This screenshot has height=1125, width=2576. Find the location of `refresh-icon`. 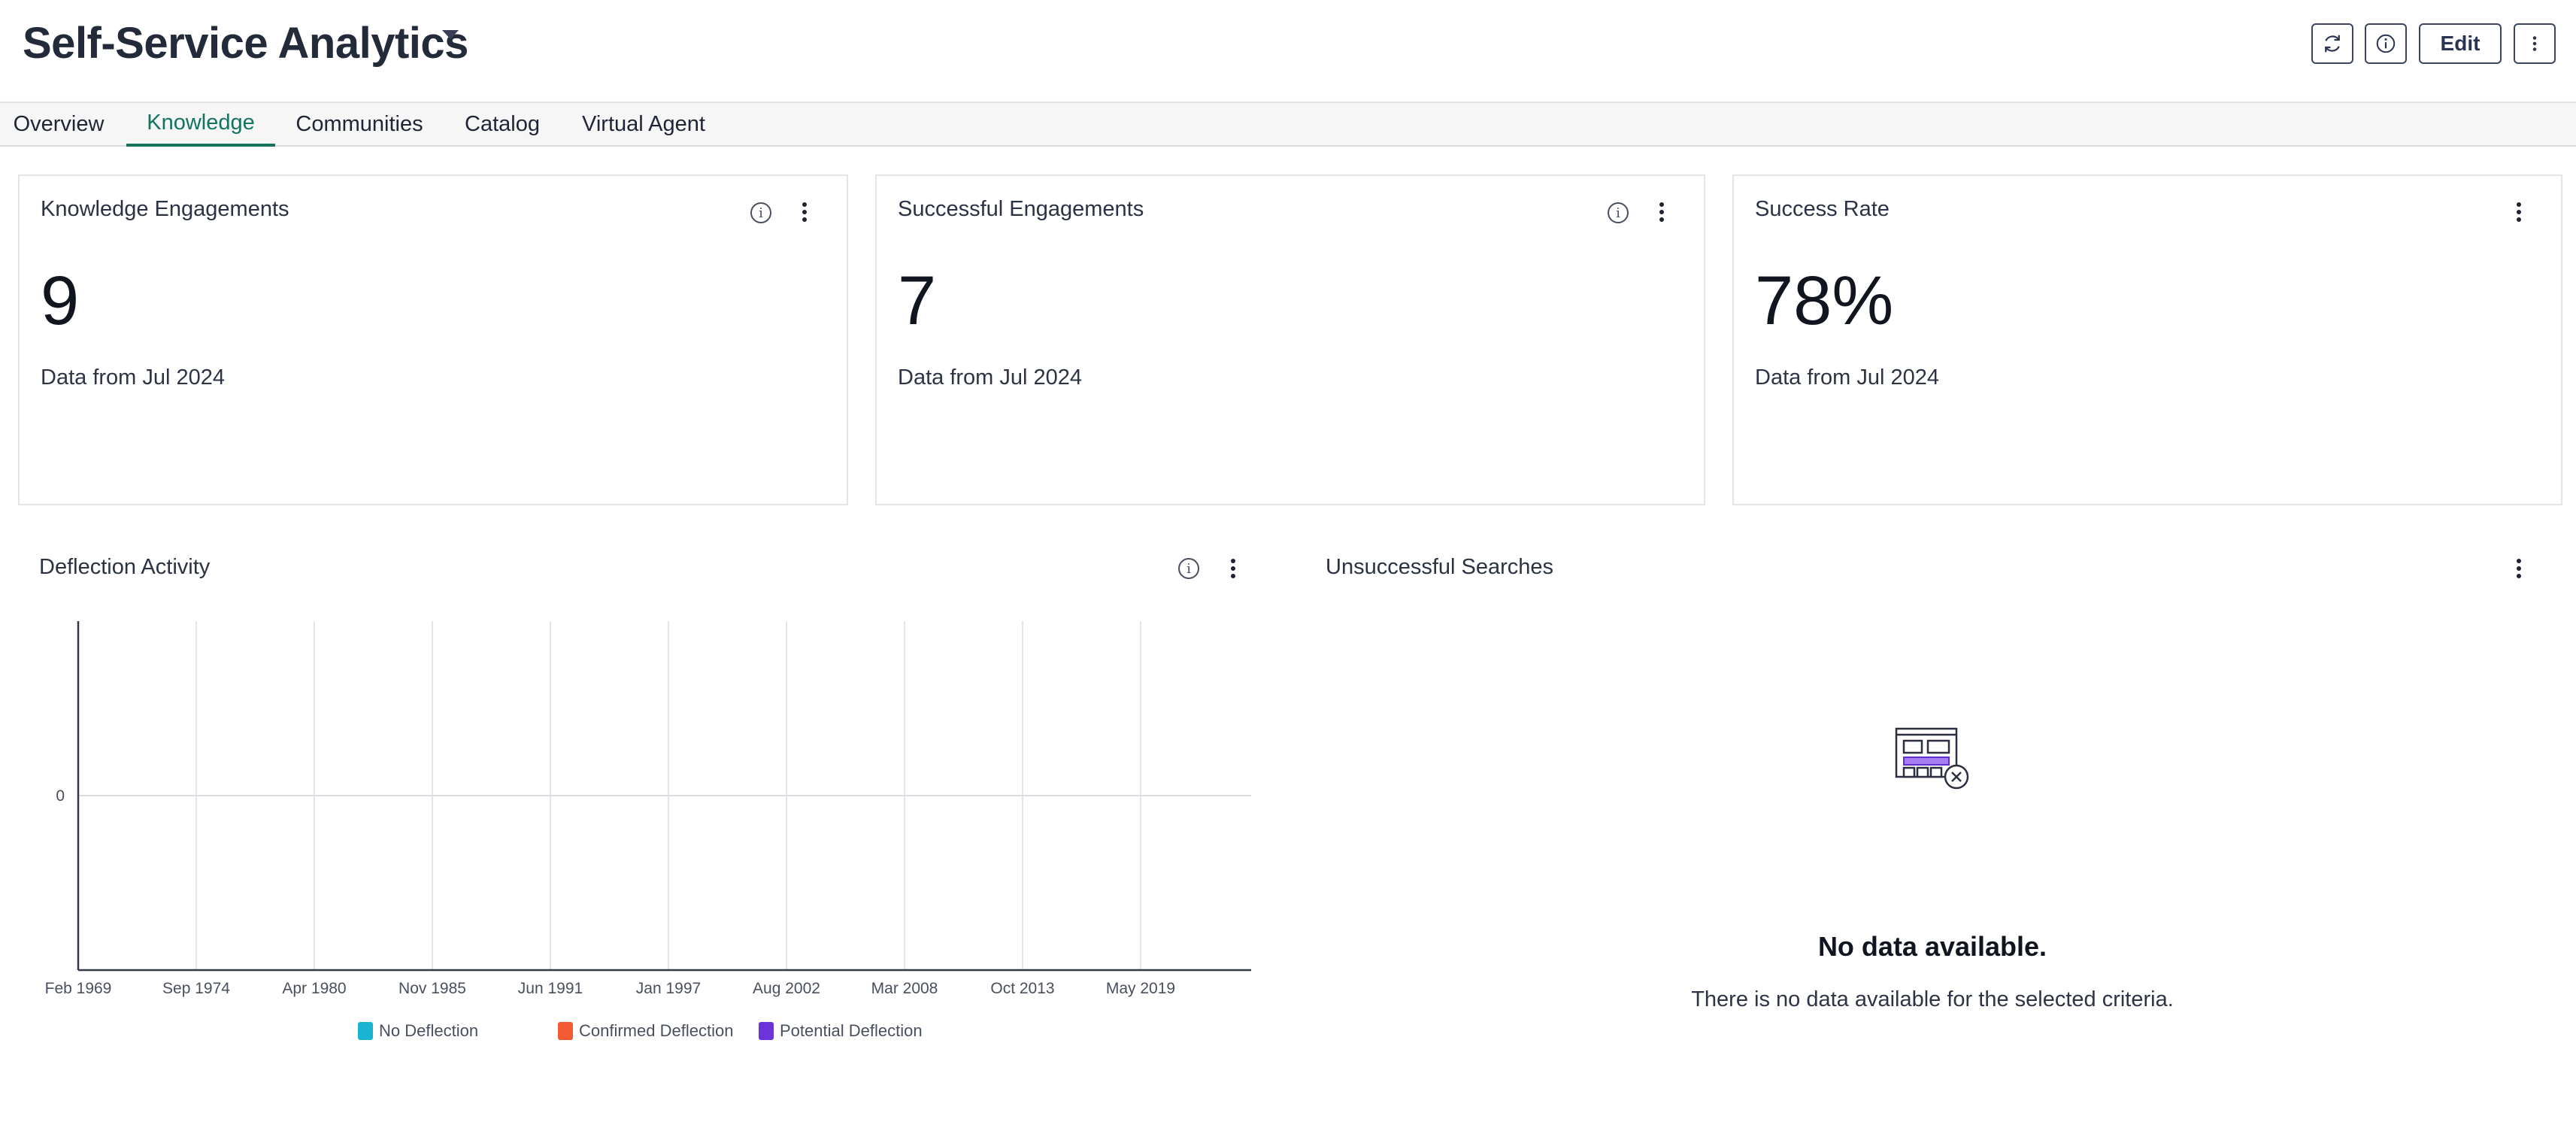

refresh-icon is located at coordinates (2332, 44).